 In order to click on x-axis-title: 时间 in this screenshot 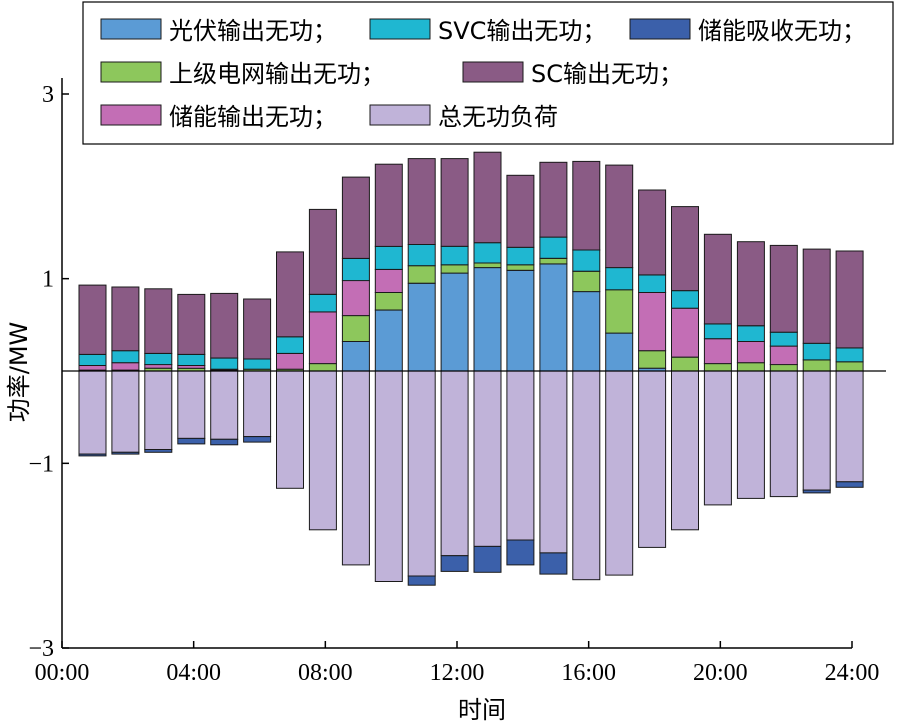, I will do `click(482, 710)`.